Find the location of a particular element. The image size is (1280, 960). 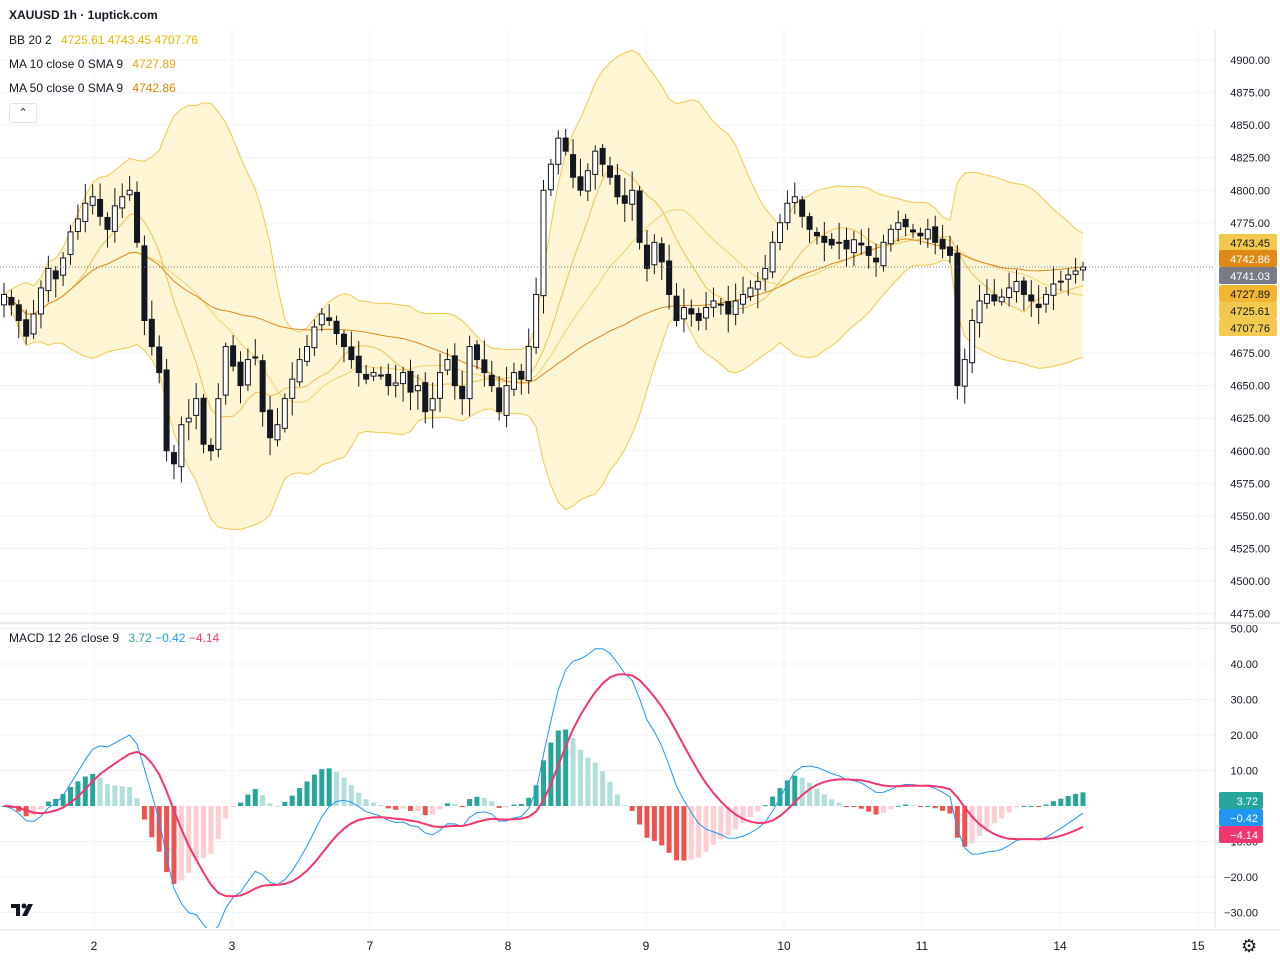

macd-tick-label: −30.00 is located at coordinates (1241, 914).